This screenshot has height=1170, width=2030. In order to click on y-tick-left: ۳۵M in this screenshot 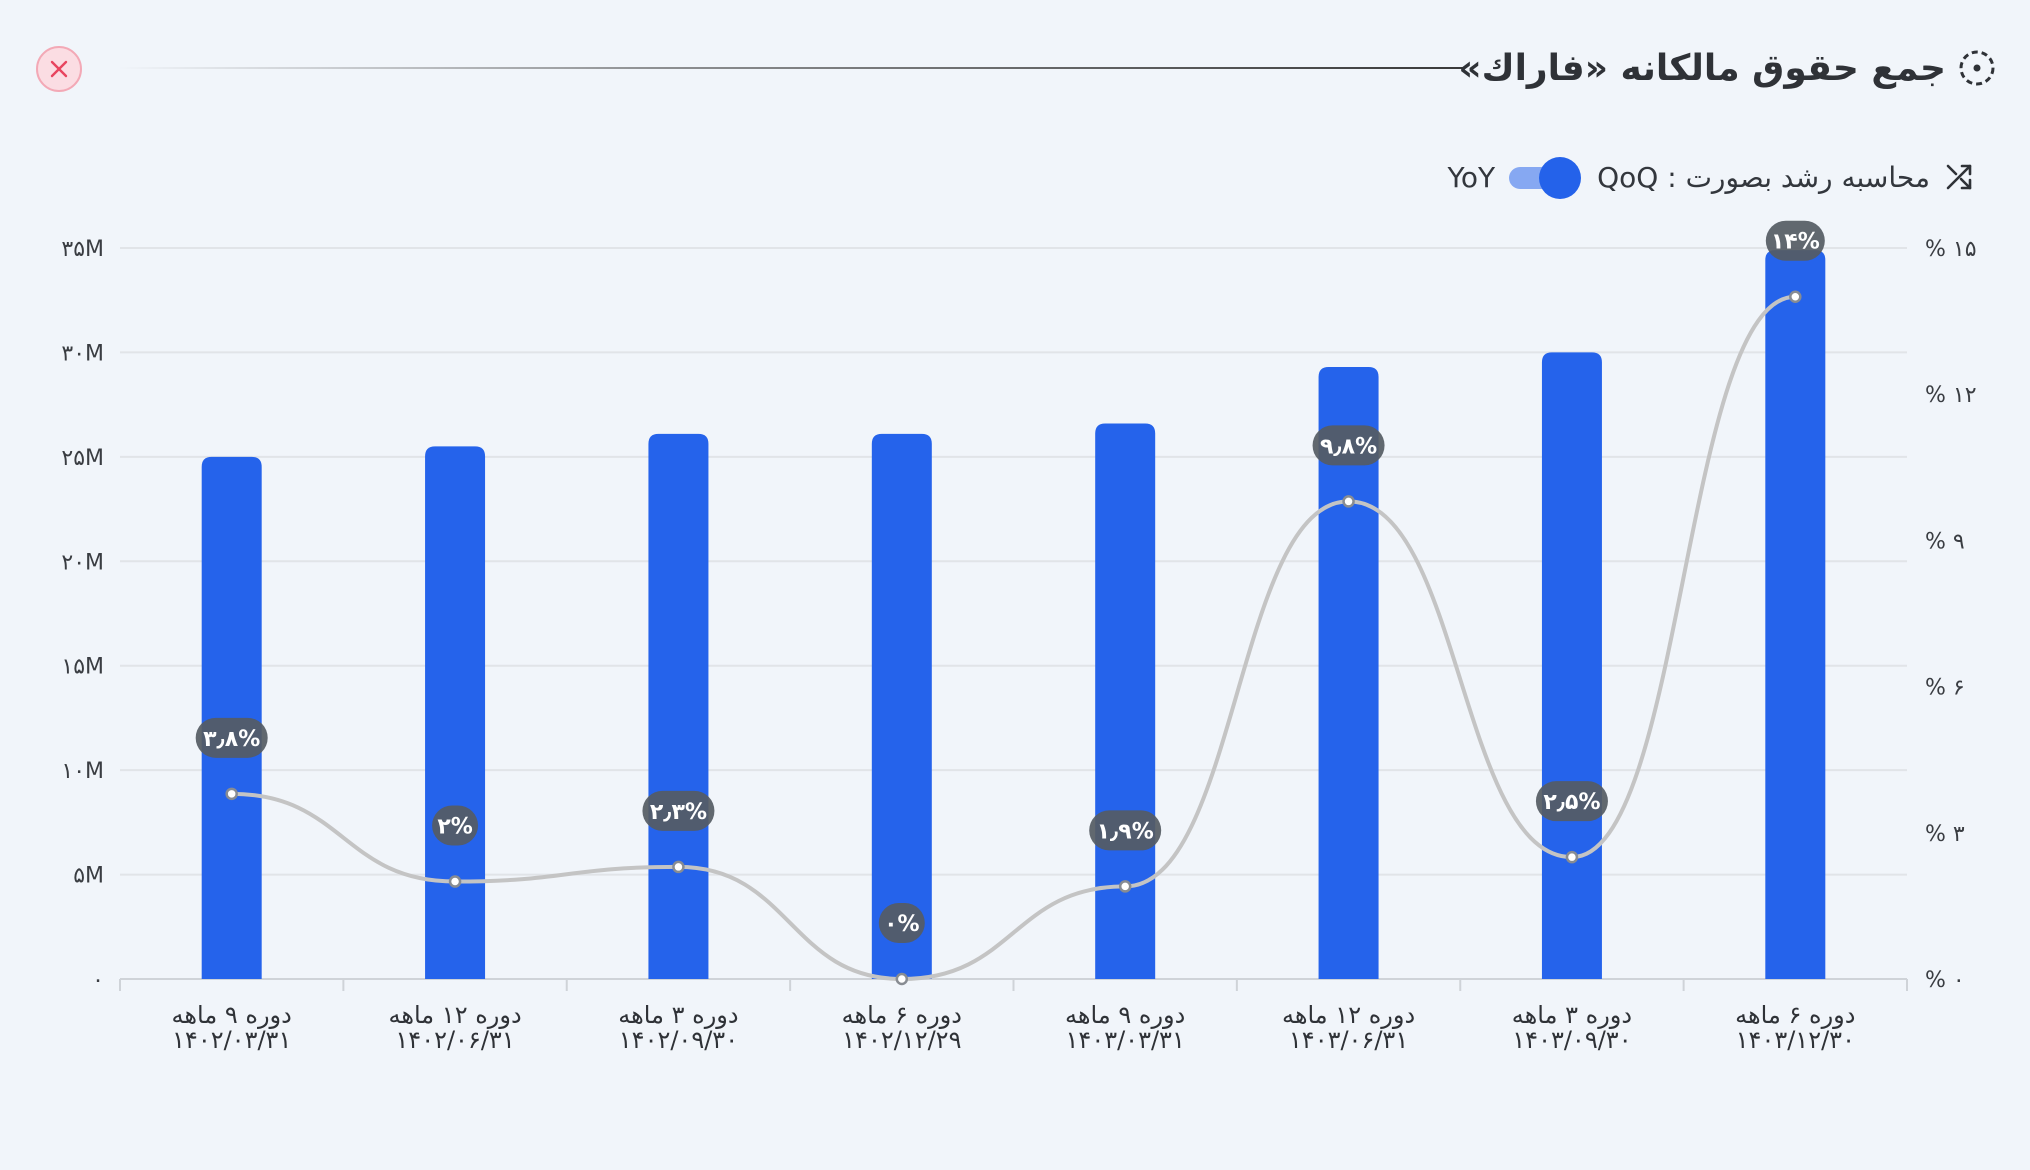, I will do `click(82, 249)`.